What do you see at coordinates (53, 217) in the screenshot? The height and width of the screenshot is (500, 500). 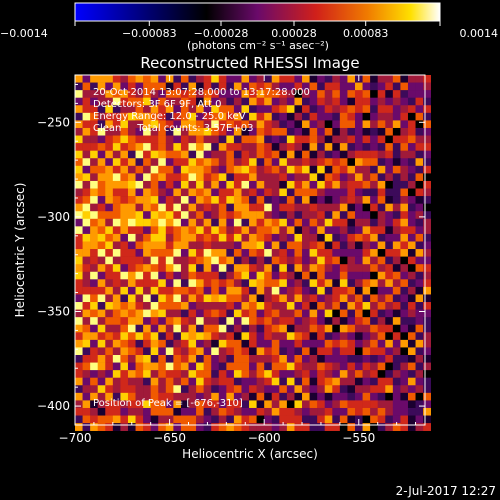 I see `y-axis-tick-label: −300` at bounding box center [53, 217].